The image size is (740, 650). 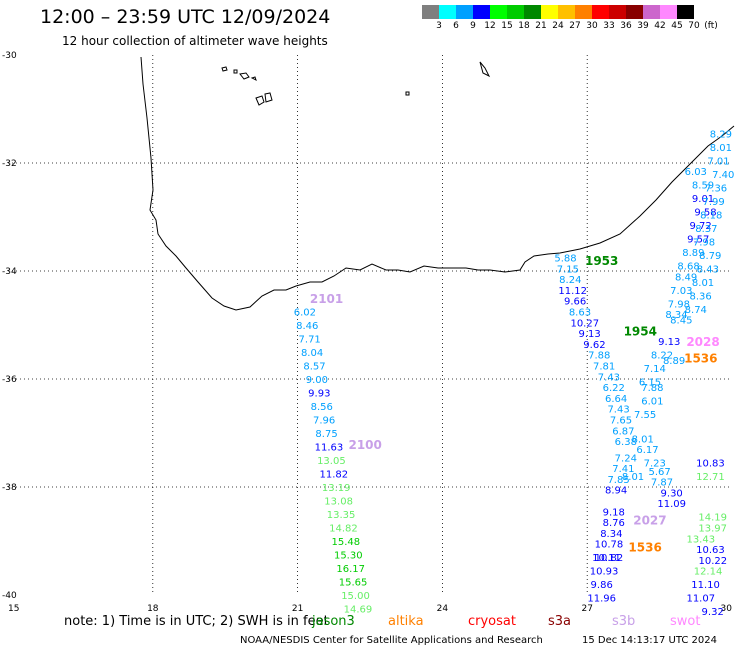 What do you see at coordinates (575, 302) in the screenshot?
I see `swh-value-label: 9.66` at bounding box center [575, 302].